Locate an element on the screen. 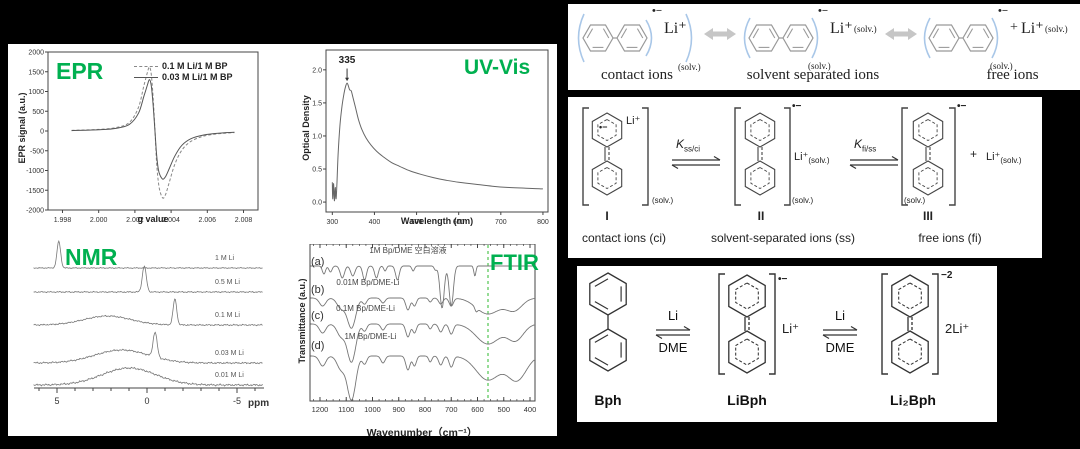 This screenshot has width=1080, height=449. ftir-trace-key: (a) is located at coordinates (318, 262).